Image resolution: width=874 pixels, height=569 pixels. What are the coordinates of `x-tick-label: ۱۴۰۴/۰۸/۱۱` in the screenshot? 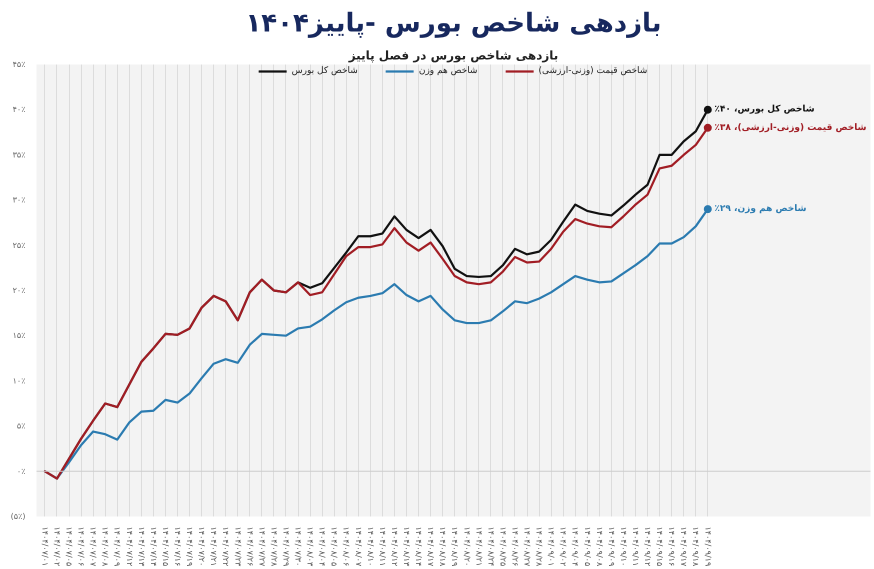 It's located at (382, 546).